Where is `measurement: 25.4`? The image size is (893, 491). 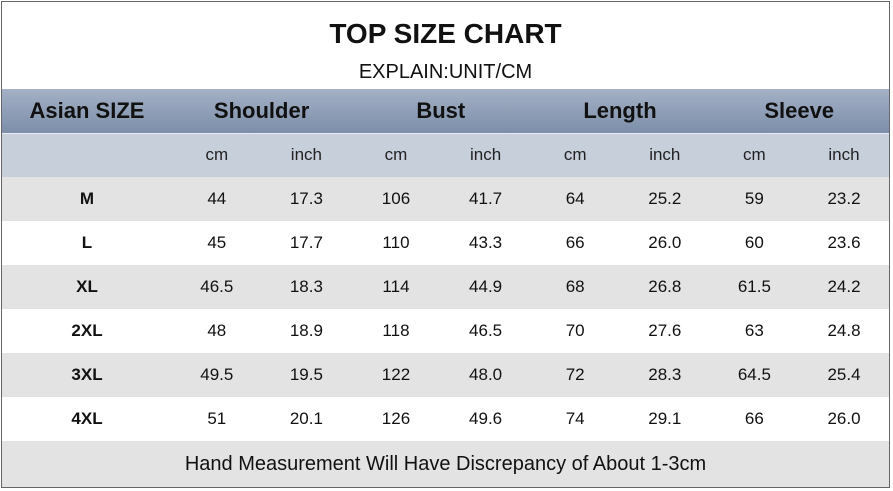 measurement: 25.4 is located at coordinates (844, 374).